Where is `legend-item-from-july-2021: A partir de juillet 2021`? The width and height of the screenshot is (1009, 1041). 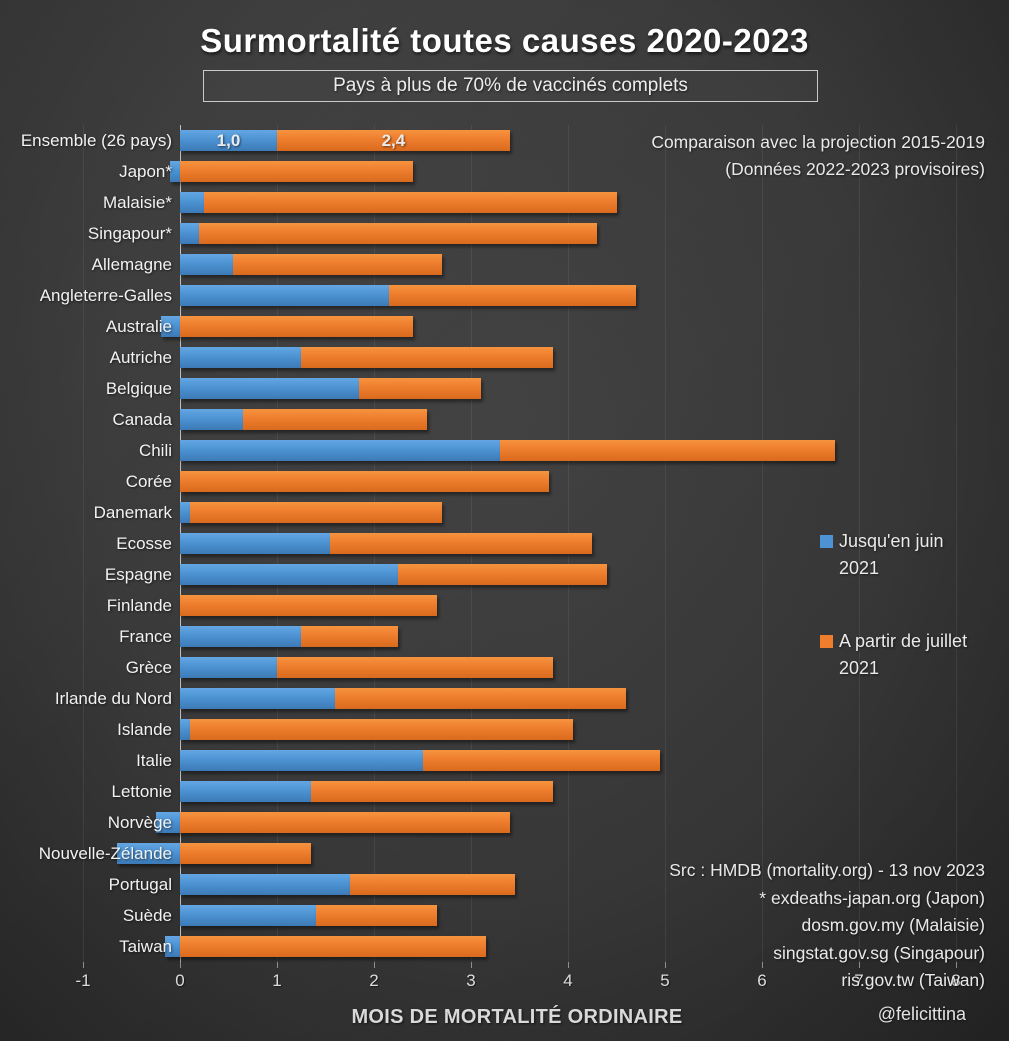
legend-item-from-july-2021: A partir de juillet 2021 is located at coordinates (900, 655).